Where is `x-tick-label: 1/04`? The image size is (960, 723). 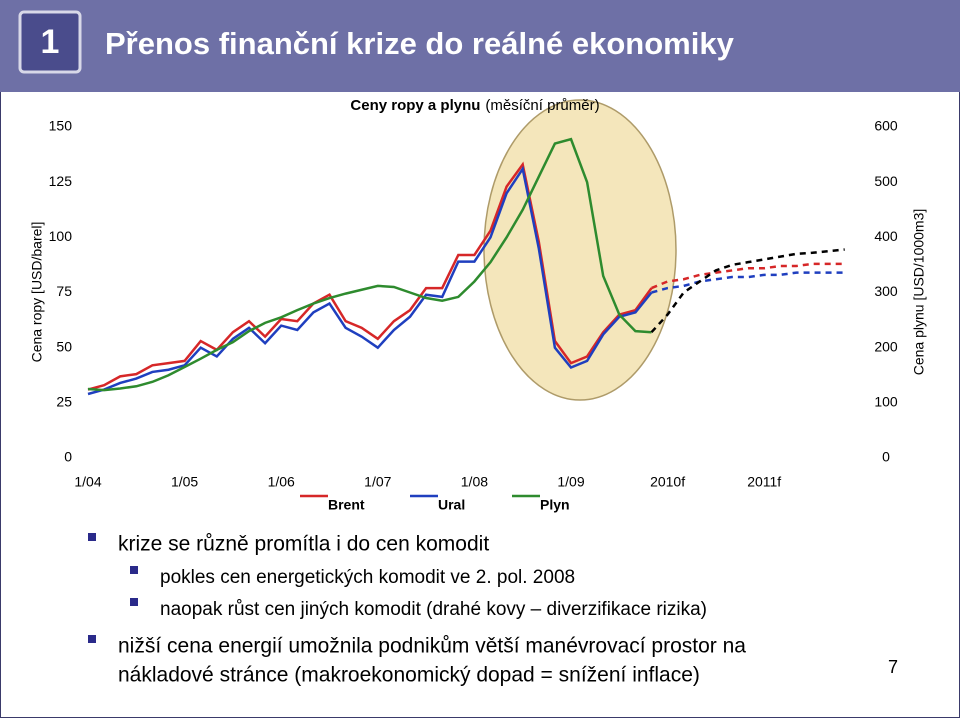 x-tick-label: 1/04 is located at coordinates (87, 482).